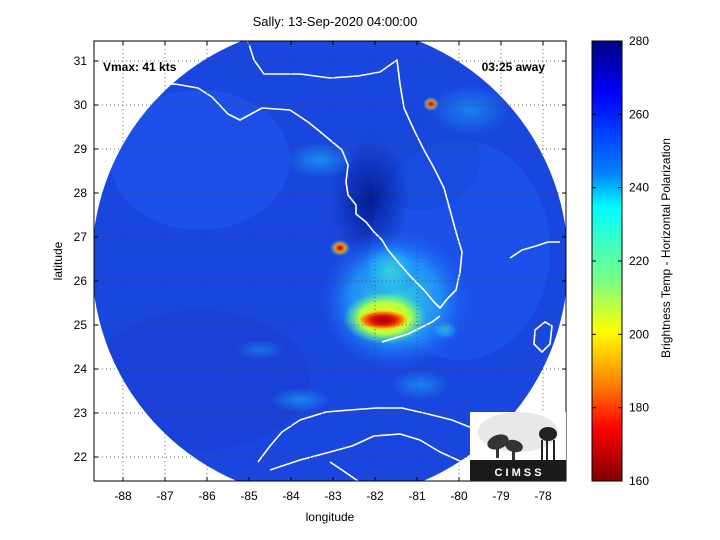  I want to click on x-tick-label: -82, so click(375, 496).